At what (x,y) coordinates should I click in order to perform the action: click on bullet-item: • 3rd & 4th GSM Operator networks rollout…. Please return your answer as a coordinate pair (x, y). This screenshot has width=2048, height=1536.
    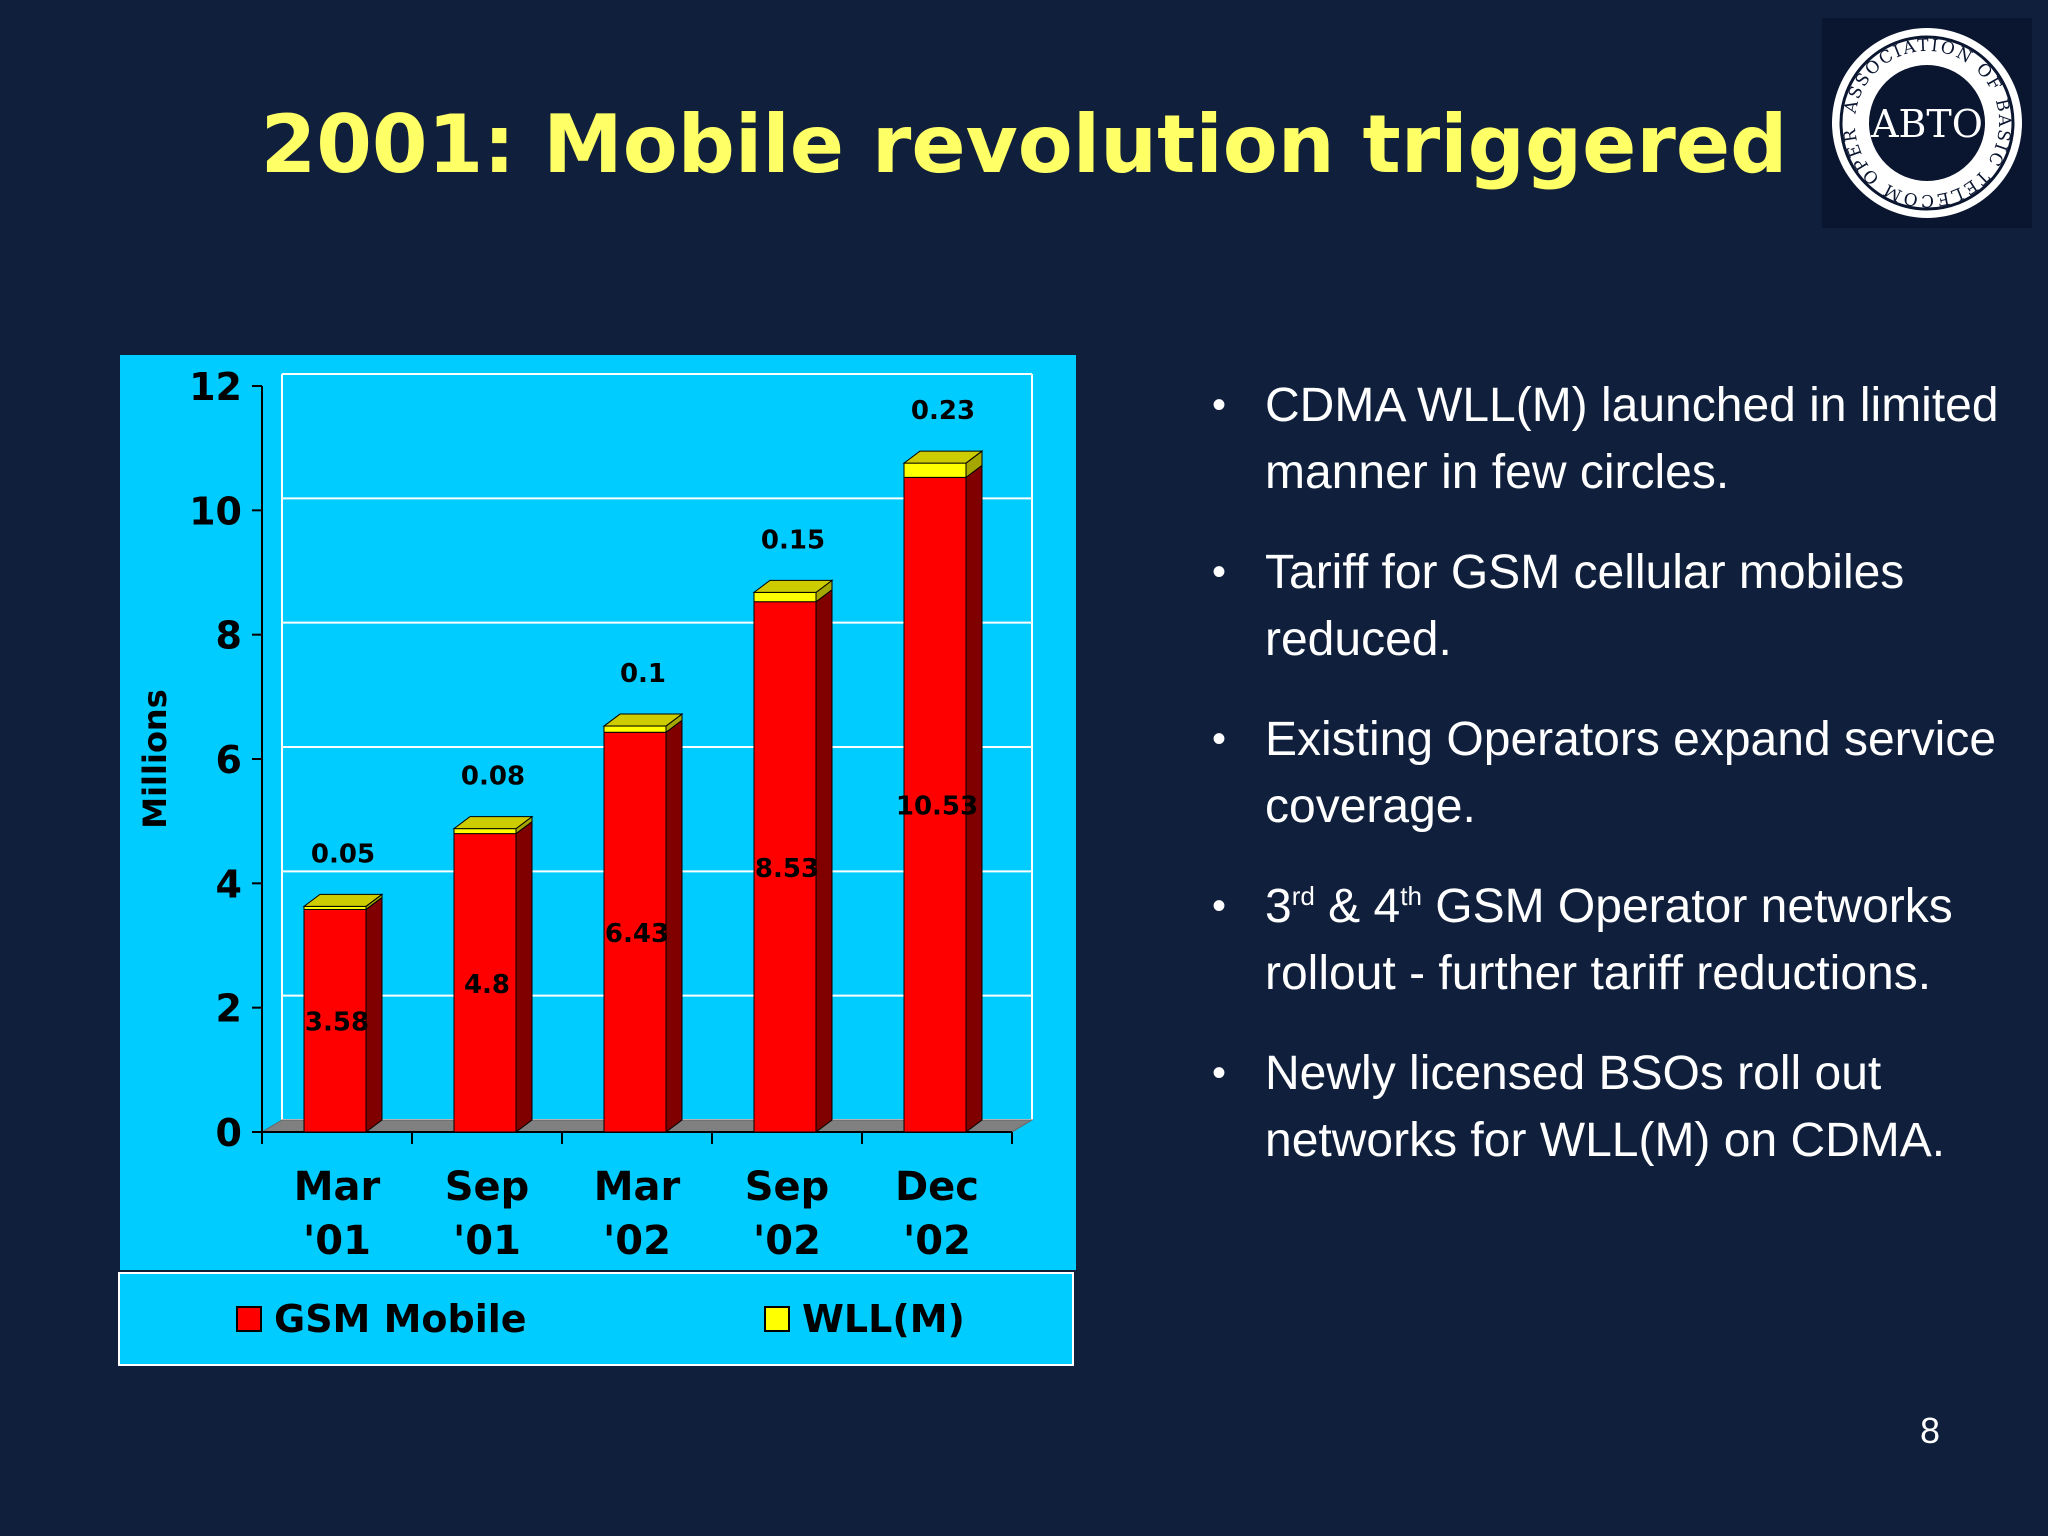
    Looking at the image, I should click on (1612, 940).